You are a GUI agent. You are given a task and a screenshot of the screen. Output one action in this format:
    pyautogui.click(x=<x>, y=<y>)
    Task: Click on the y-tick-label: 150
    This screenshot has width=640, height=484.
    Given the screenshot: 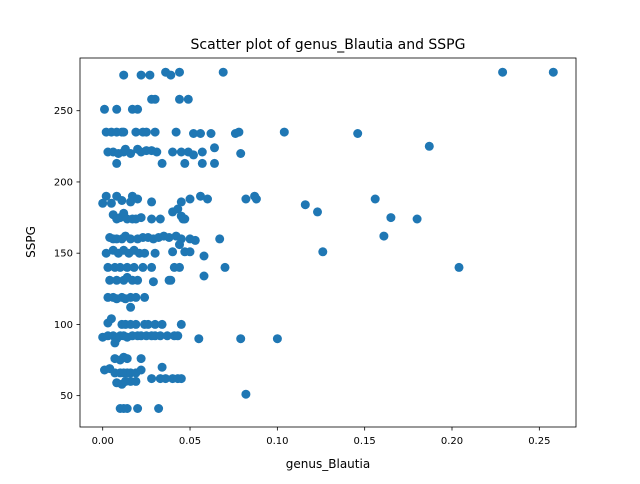 What is the action you would take?
    pyautogui.click(x=63, y=254)
    